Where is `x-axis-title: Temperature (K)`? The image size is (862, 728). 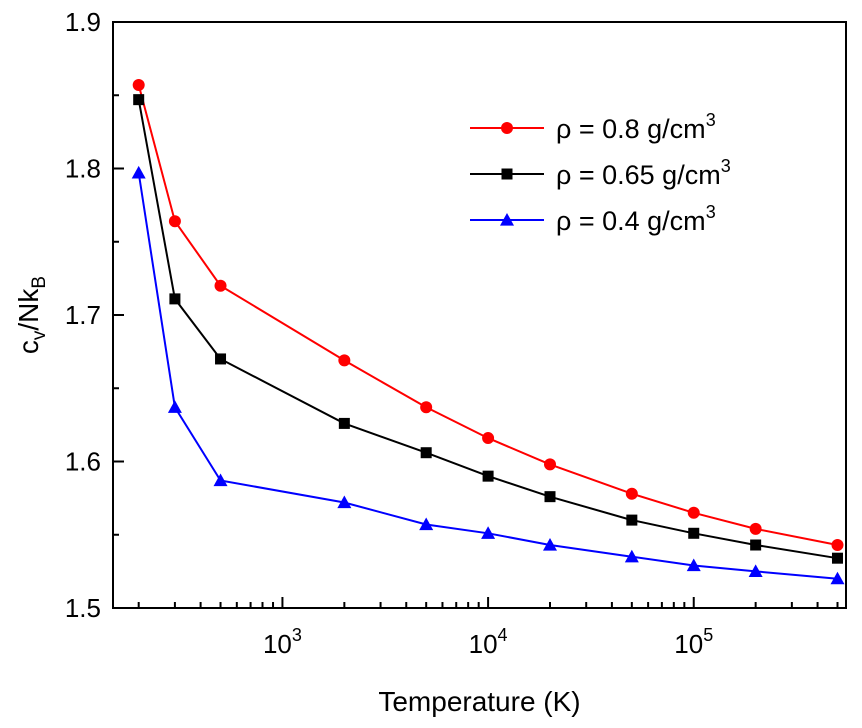
x-axis-title: Temperature (K) is located at coordinates (479, 701).